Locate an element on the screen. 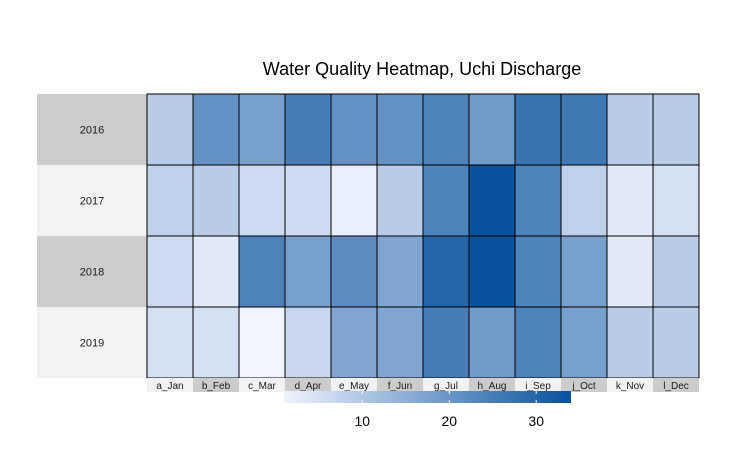 This screenshot has height=459, width=736. column-label: e_May is located at coordinates (354, 386).